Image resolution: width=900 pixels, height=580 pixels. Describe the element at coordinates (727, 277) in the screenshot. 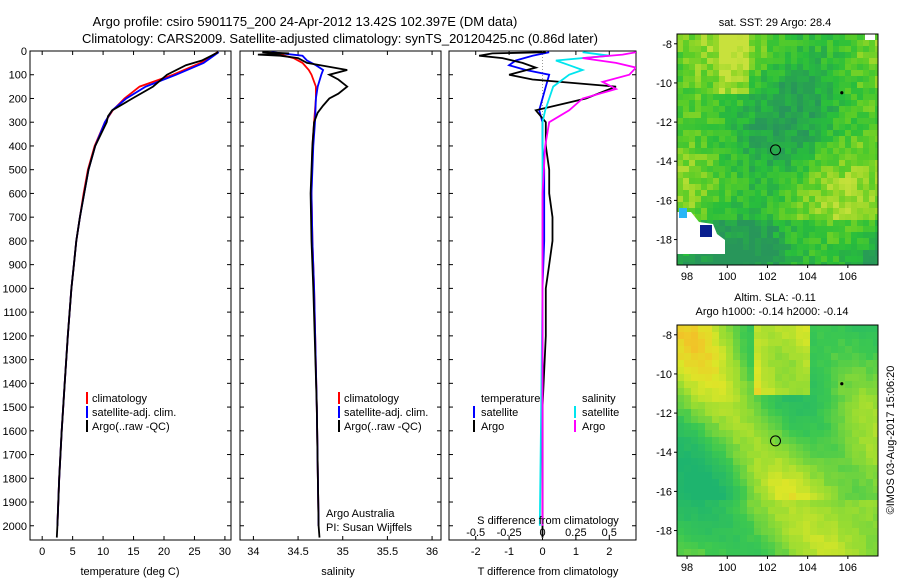

I see `x-tick-label: 100` at that location.